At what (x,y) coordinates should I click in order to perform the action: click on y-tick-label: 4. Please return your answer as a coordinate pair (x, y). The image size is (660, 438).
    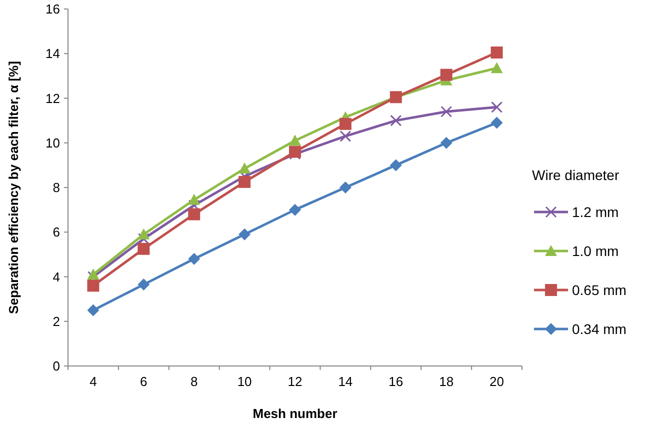
    Looking at the image, I should click on (56, 276).